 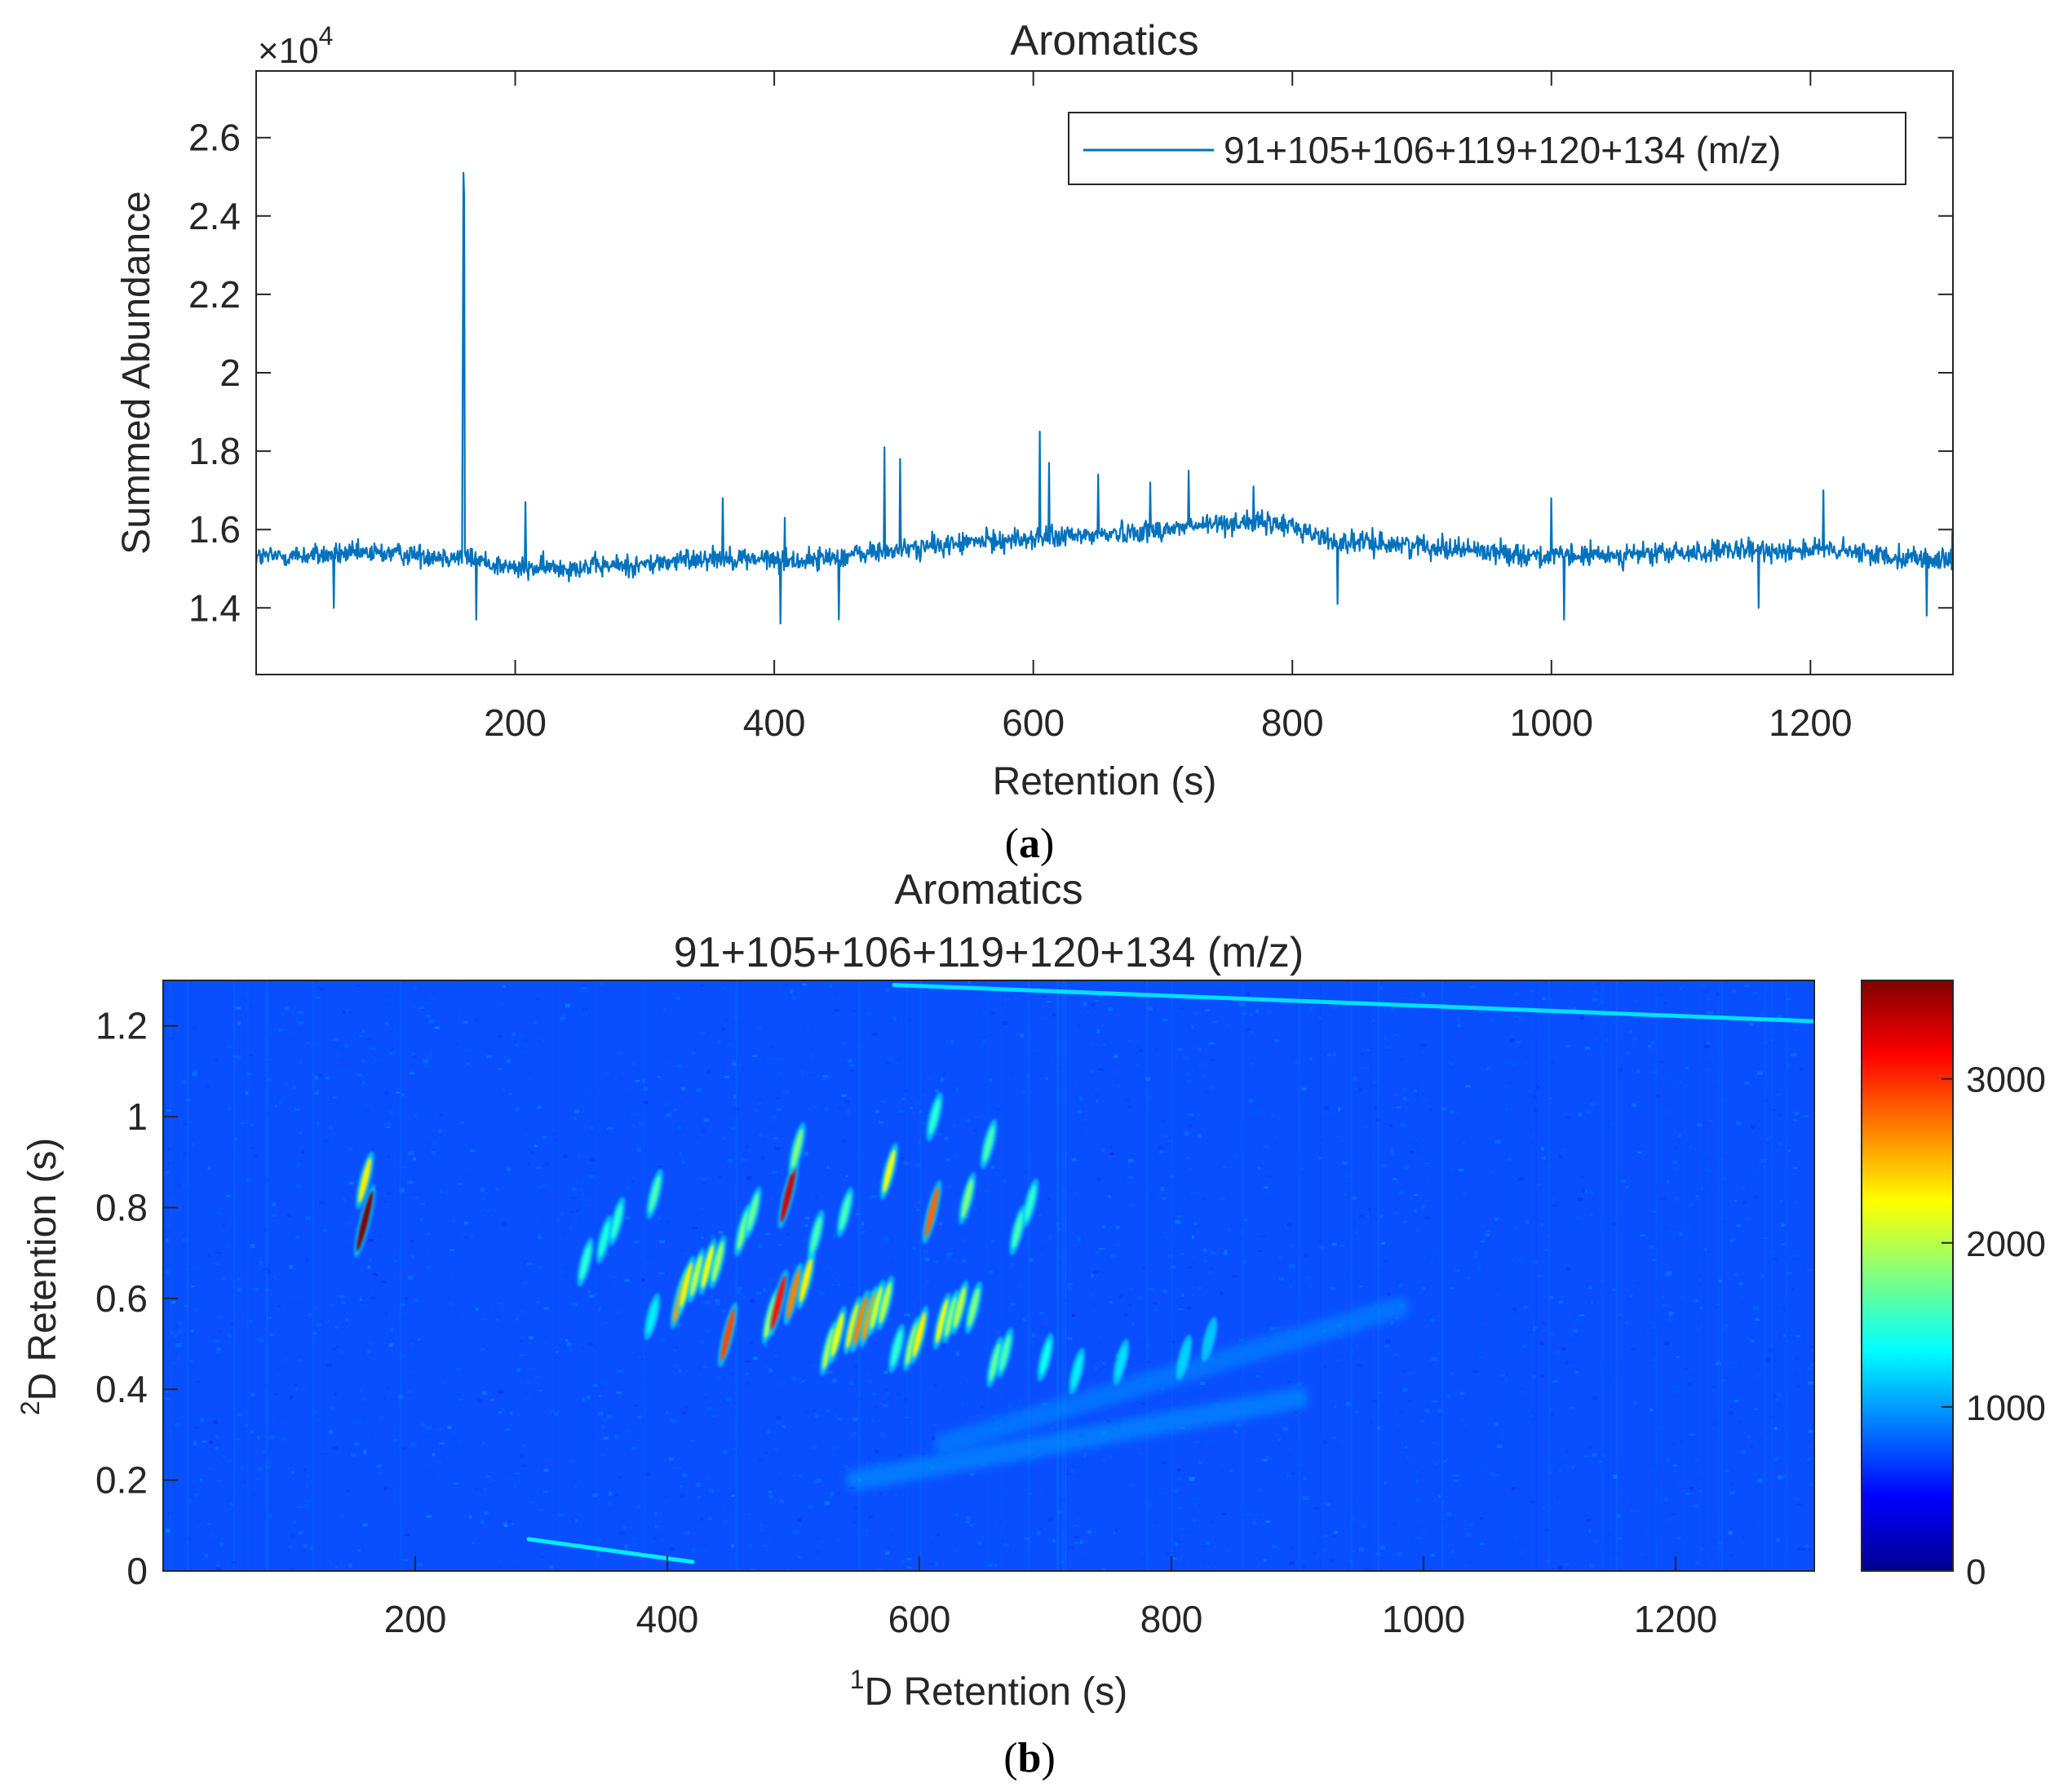 What do you see at coordinates (668, 1619) in the screenshot?
I see `x-tick-label: 400` at bounding box center [668, 1619].